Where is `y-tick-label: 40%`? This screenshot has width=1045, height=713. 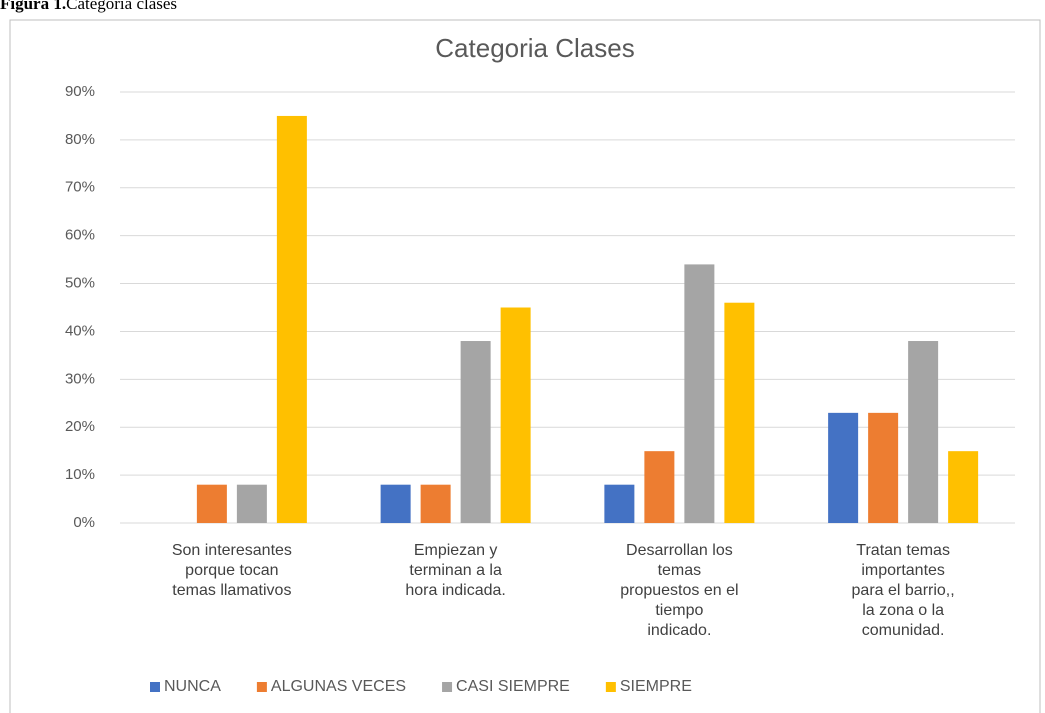 y-tick-label: 40% is located at coordinates (80, 330).